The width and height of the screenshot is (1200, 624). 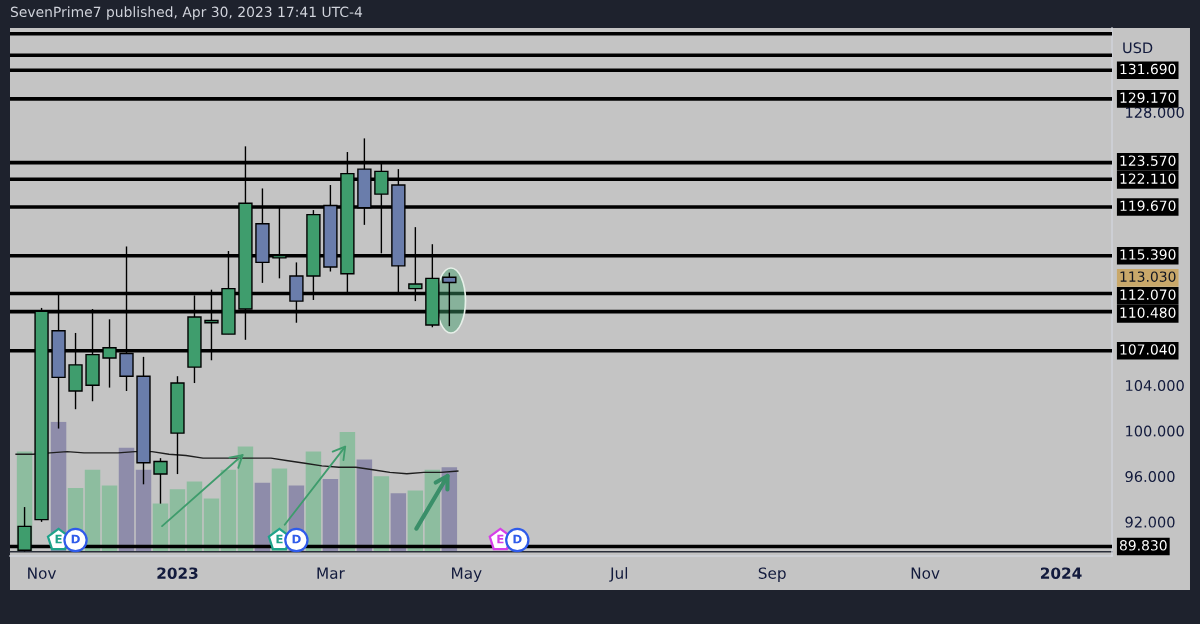 What do you see at coordinates (1148, 349) in the screenshot?
I see `ref-line-label: 107.040` at bounding box center [1148, 349].